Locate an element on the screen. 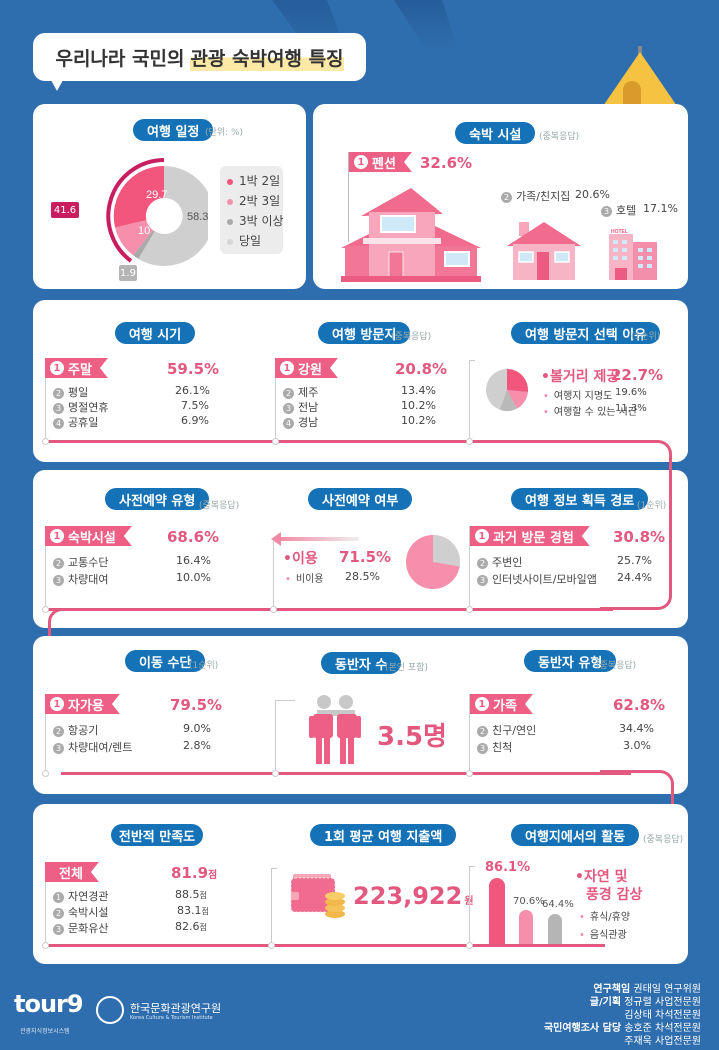 This screenshot has height=1050, width=719. section-label: 동반자 수 is located at coordinates (361, 663).